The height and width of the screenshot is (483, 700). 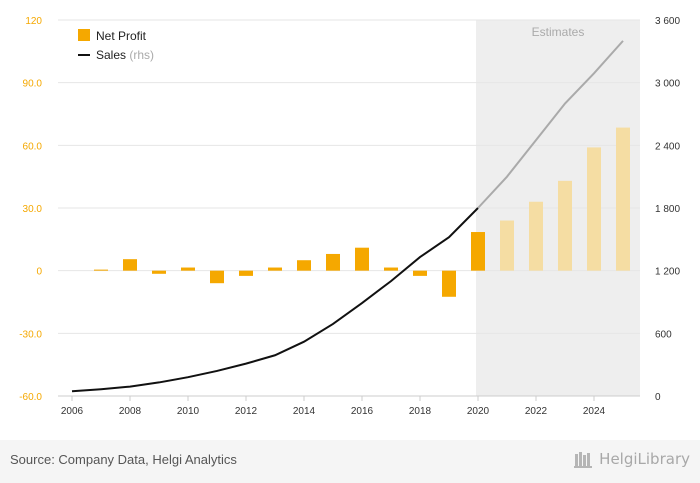 What do you see at coordinates (420, 411) in the screenshot?
I see `x-axis-tick-label: 2018` at bounding box center [420, 411].